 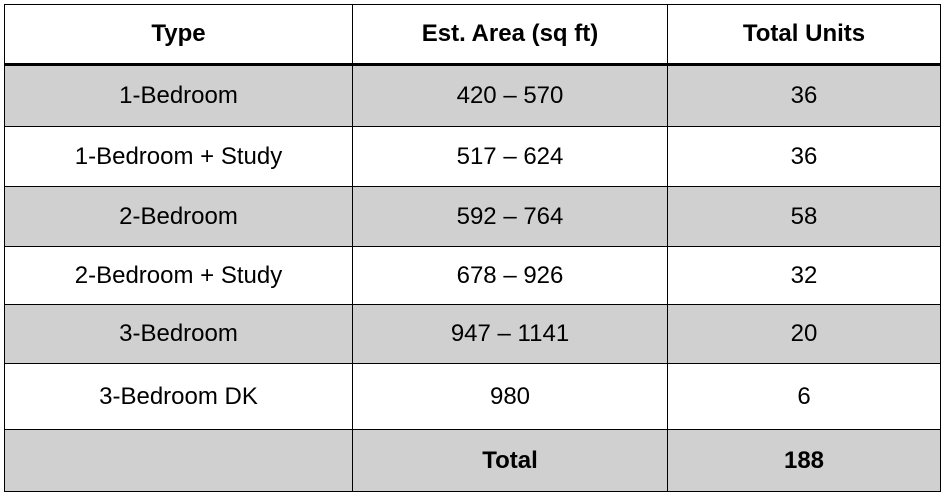 What do you see at coordinates (510, 217) in the screenshot?
I see `table-cell: 592 – 764` at bounding box center [510, 217].